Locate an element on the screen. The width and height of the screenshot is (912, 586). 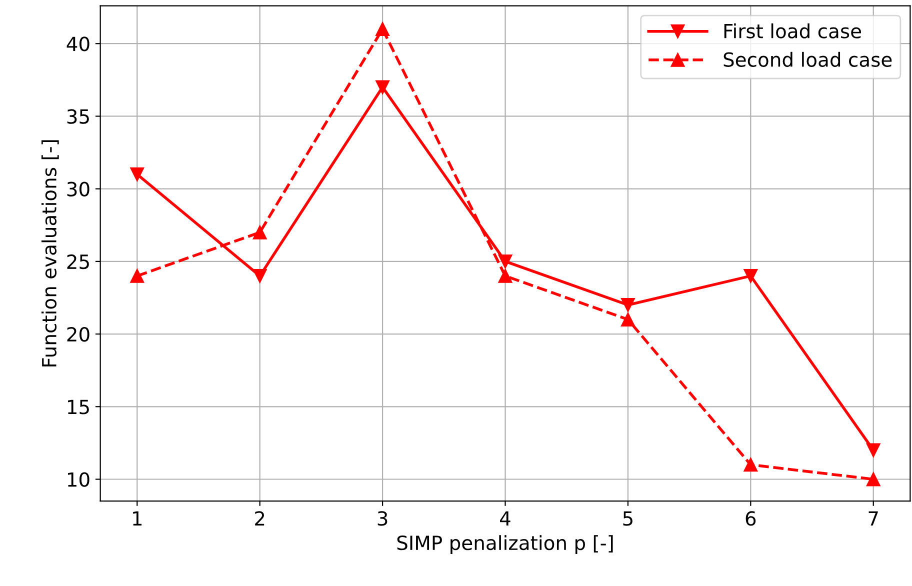
x-tick-label: 1 is located at coordinates (137, 518).